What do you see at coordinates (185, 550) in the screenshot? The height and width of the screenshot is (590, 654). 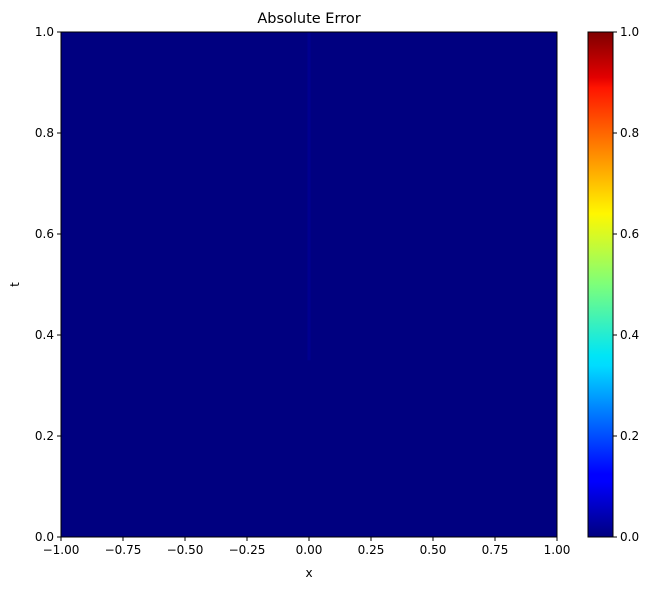 I see `x-tick-label: −0.50` at bounding box center [185, 550].